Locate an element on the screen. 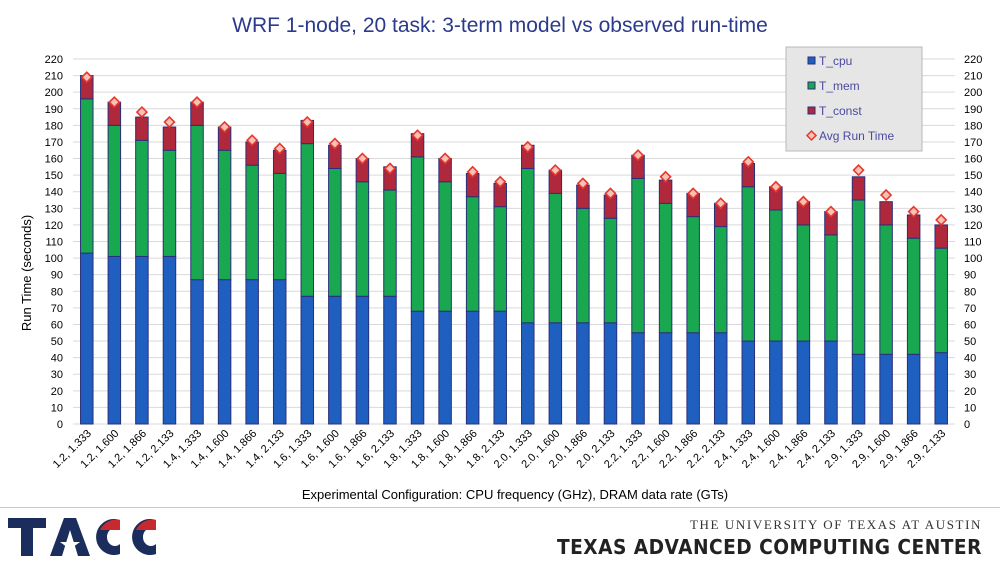 This screenshot has height=564, width=1000. tacc-logo is located at coordinates (82, 537).